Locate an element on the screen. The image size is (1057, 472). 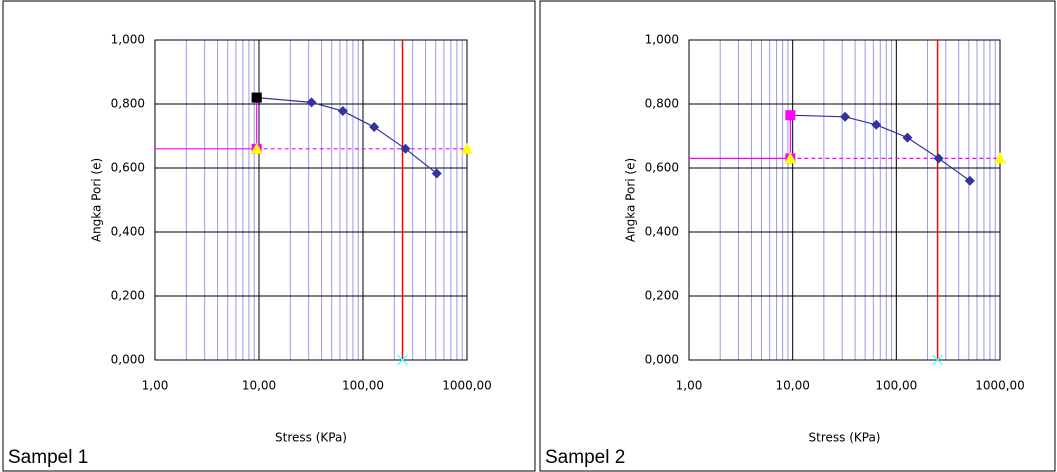
chart-title: Sampel 2 is located at coordinates (585, 457).